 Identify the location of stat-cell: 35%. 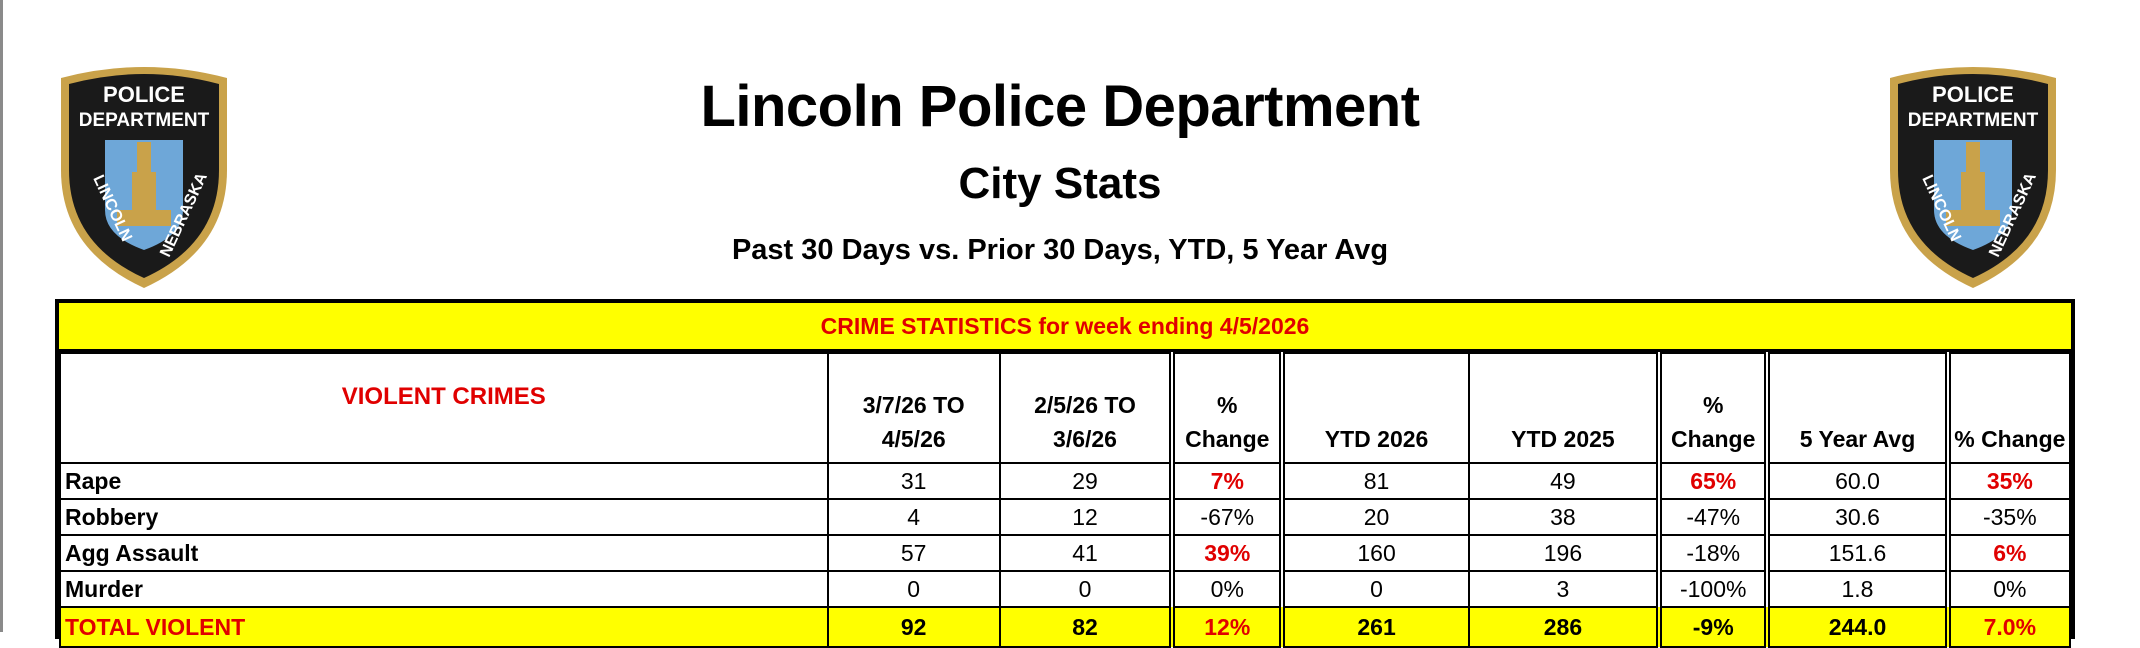
(2008, 481).